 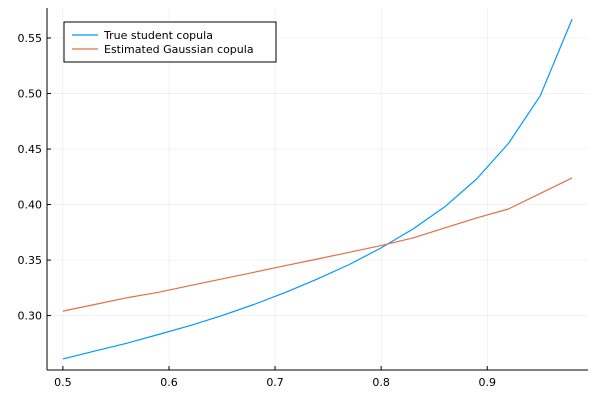 I want to click on legend-box, so click(x=170, y=42).